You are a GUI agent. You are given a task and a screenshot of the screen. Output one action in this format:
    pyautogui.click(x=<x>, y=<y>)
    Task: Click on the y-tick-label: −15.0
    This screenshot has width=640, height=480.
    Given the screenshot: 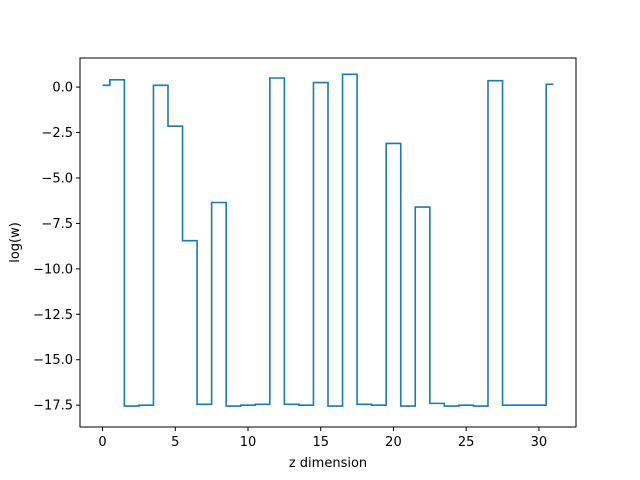 What is the action you would take?
    pyautogui.click(x=53, y=360)
    